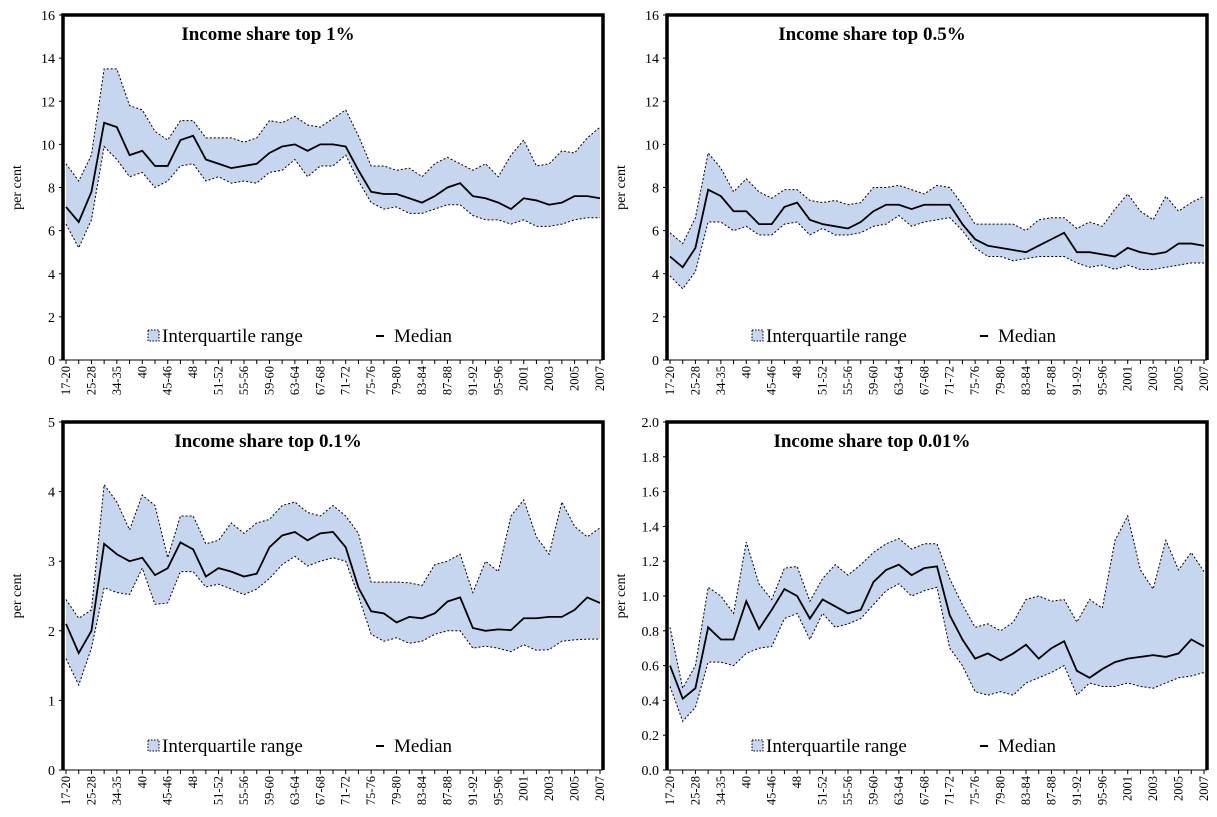 The width and height of the screenshot is (1217, 817). I want to click on y-tick-label: 1.0, so click(651, 597).